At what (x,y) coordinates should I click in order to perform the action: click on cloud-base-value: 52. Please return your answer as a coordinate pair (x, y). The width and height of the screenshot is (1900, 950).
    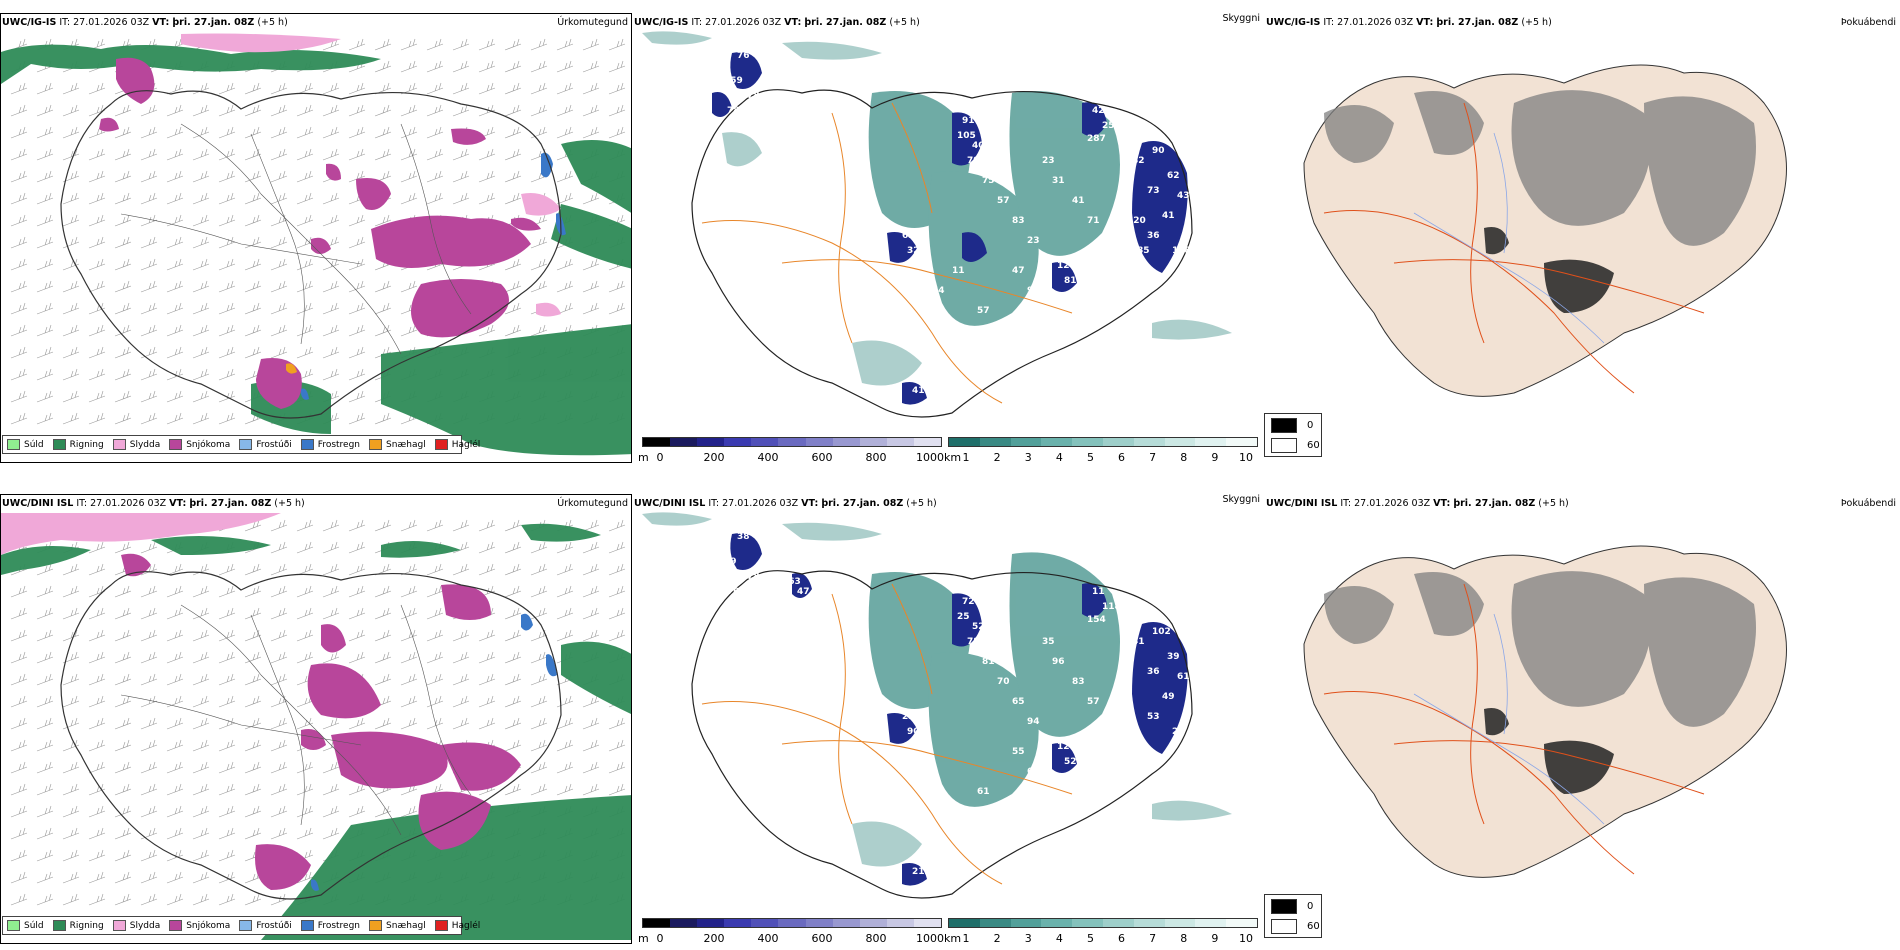
    Looking at the image, I should click on (978, 627).